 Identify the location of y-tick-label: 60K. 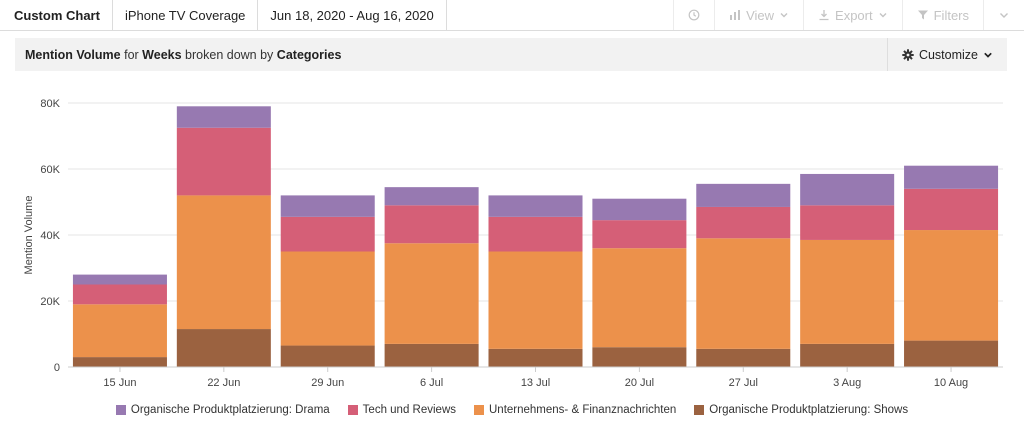
(50, 170).